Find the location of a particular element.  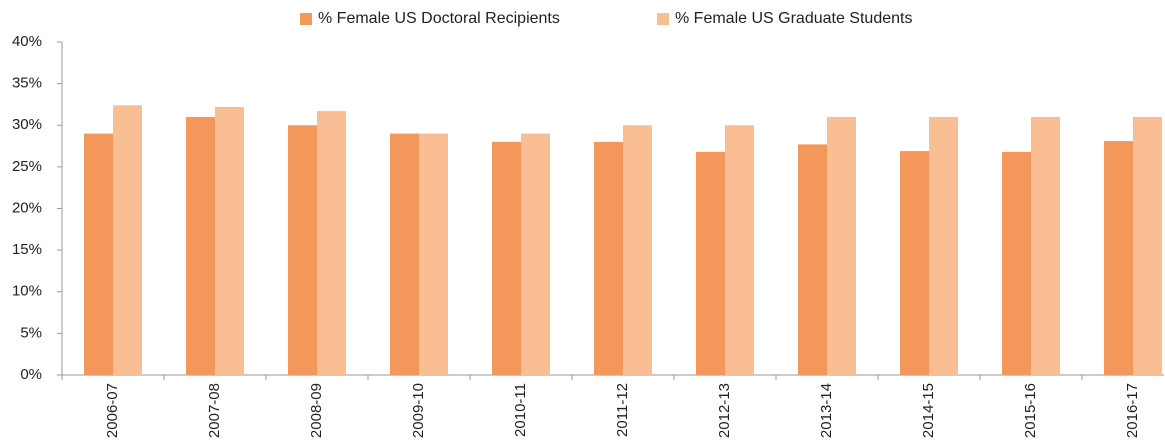

x-tick-label: 2014-15 is located at coordinates (928, 410).